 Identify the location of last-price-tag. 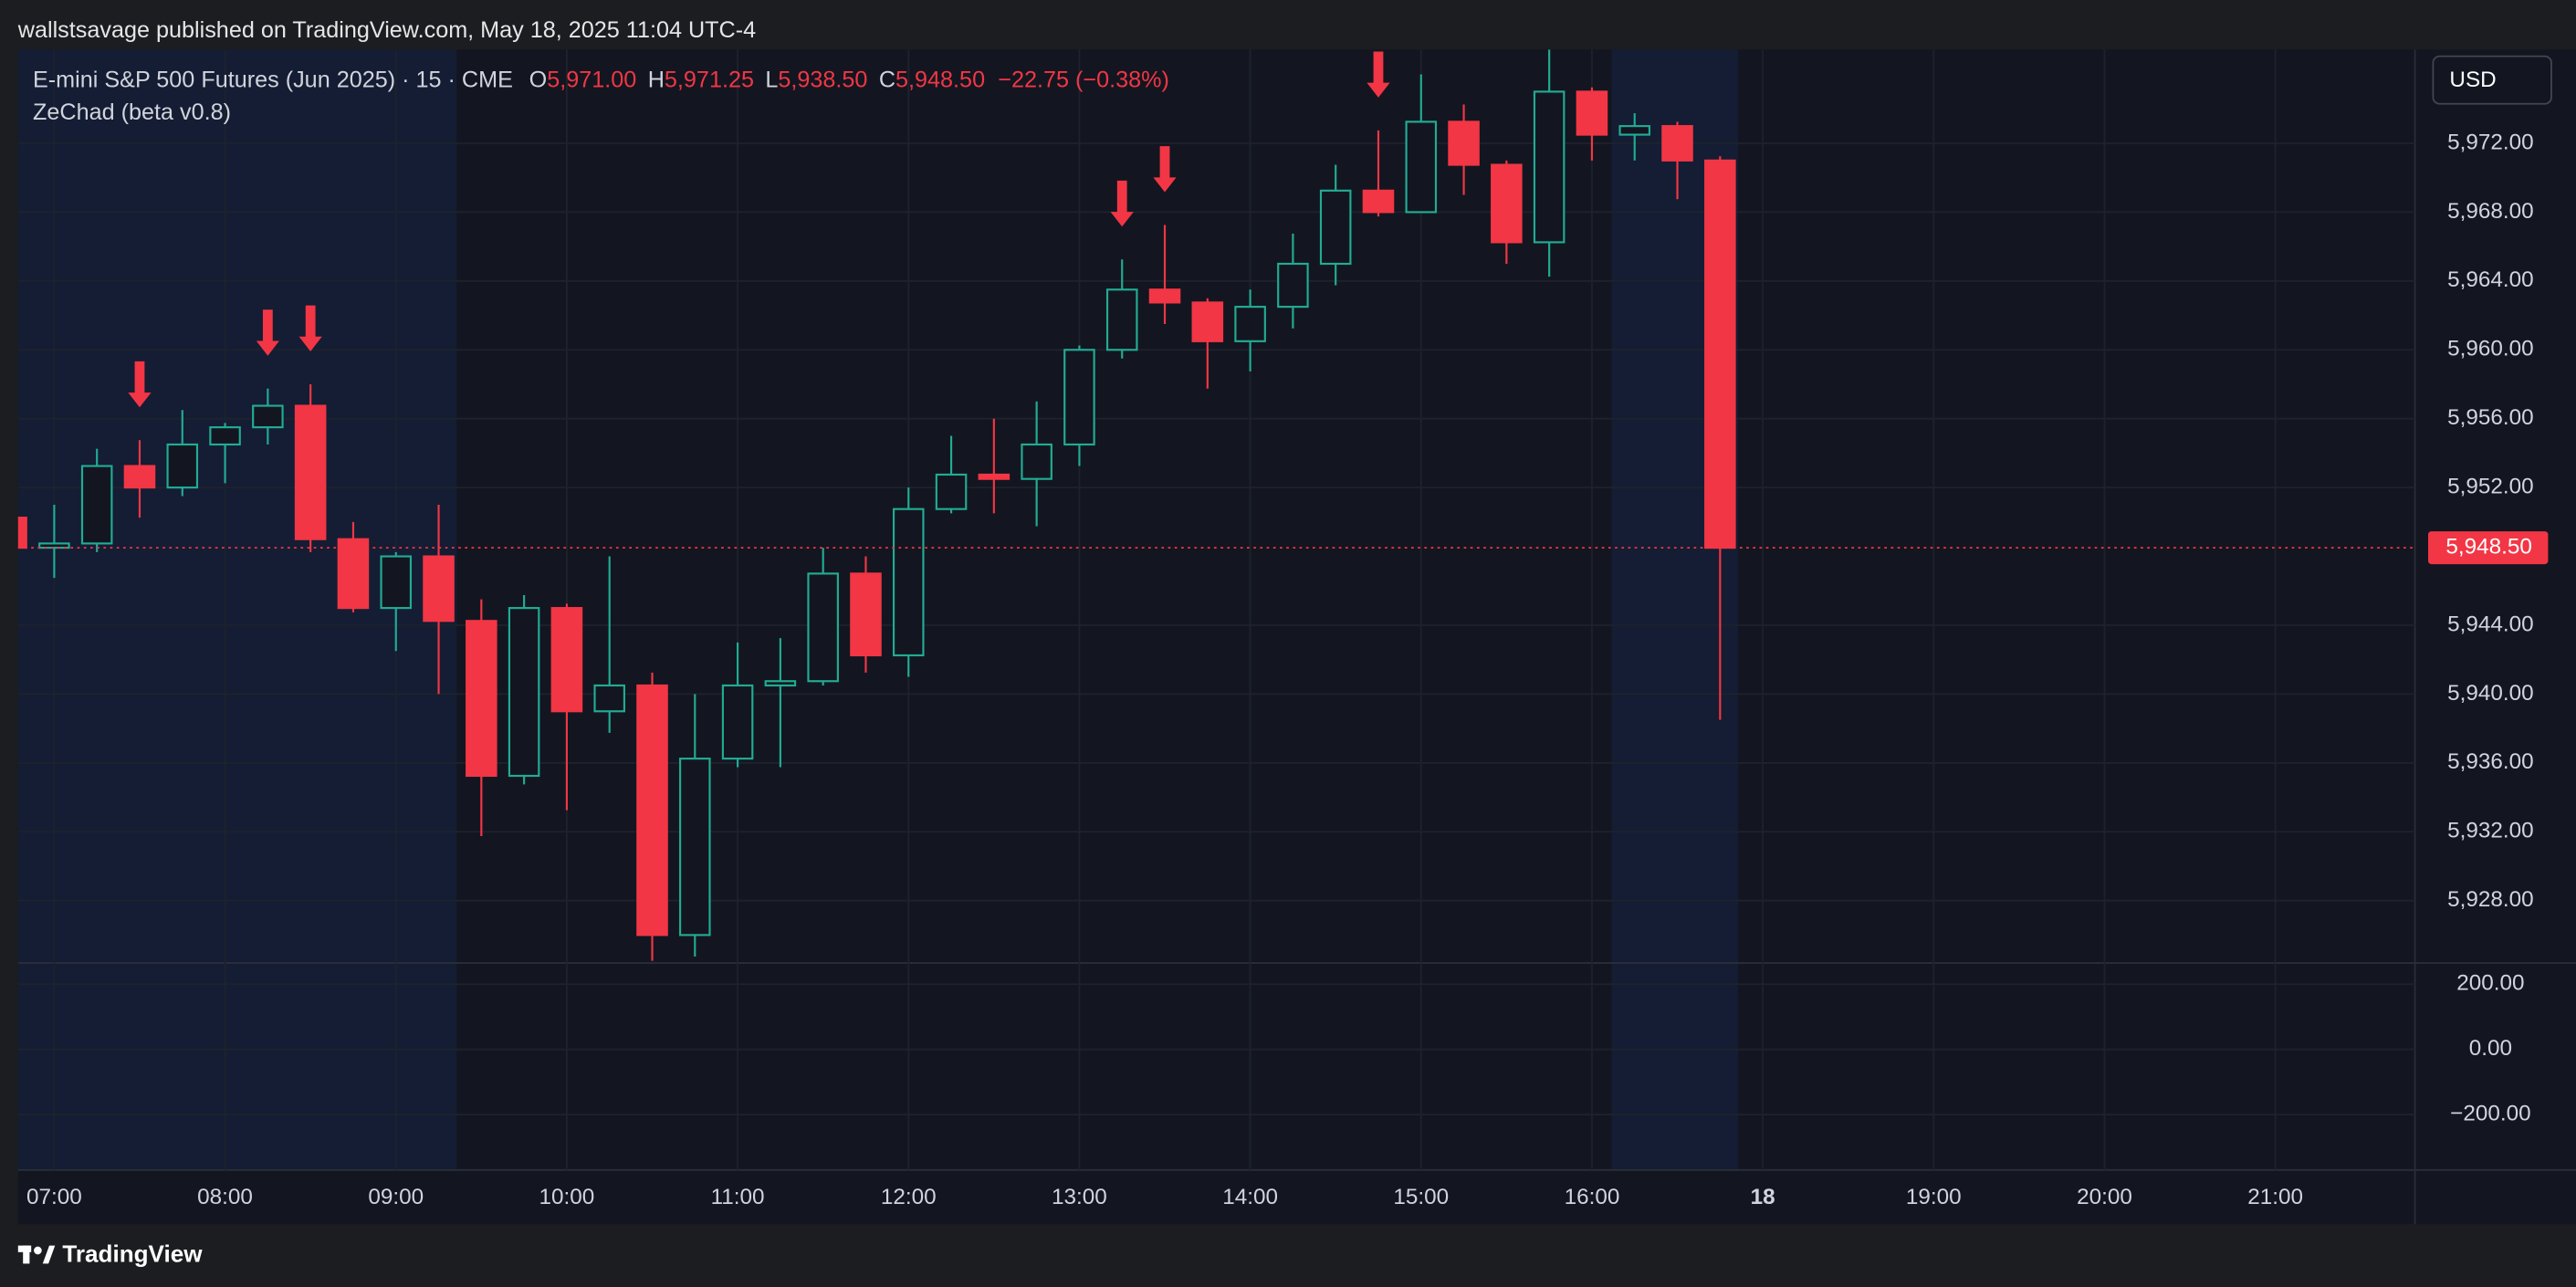
(2488, 548).